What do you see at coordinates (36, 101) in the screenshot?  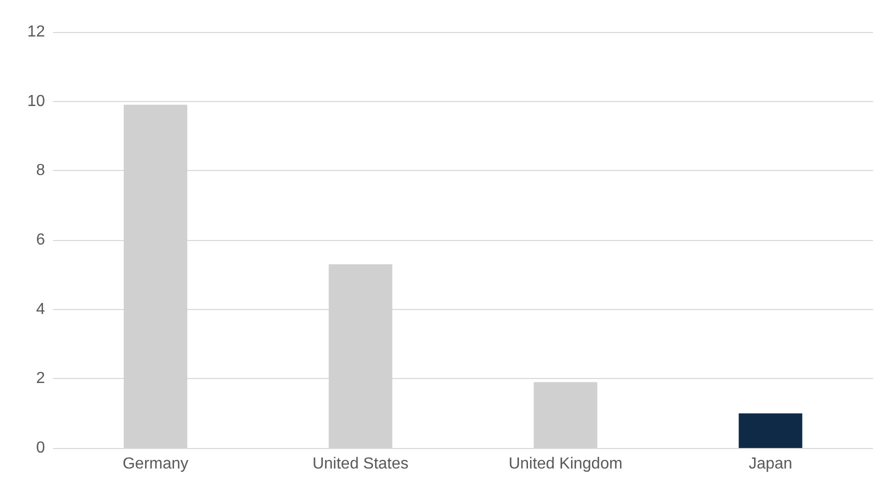 I see `y-tick-label: 10` at bounding box center [36, 101].